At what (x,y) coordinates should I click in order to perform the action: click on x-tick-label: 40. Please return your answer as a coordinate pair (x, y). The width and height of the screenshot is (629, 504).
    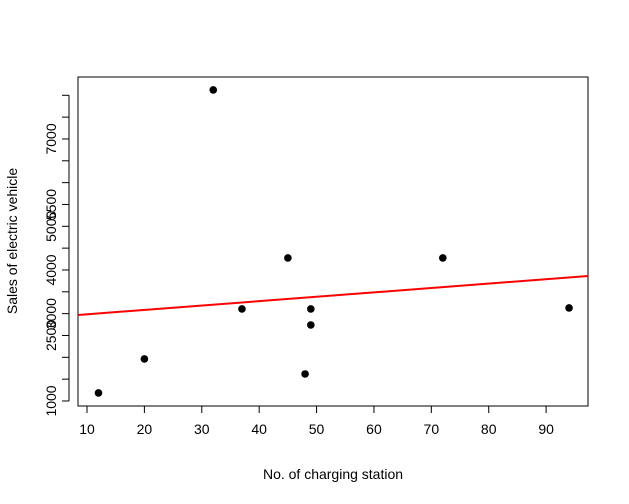
    Looking at the image, I should click on (259, 429).